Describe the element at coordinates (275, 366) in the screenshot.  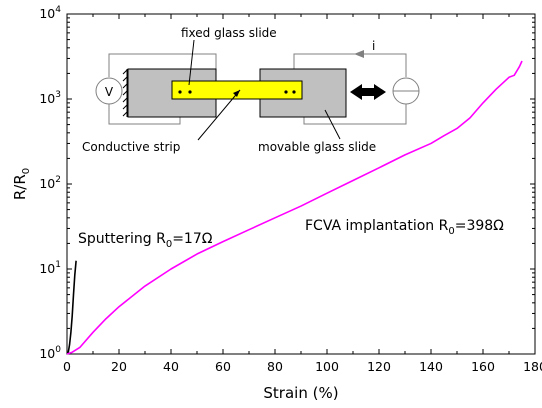
I see `x-tick-label: 80` at that location.